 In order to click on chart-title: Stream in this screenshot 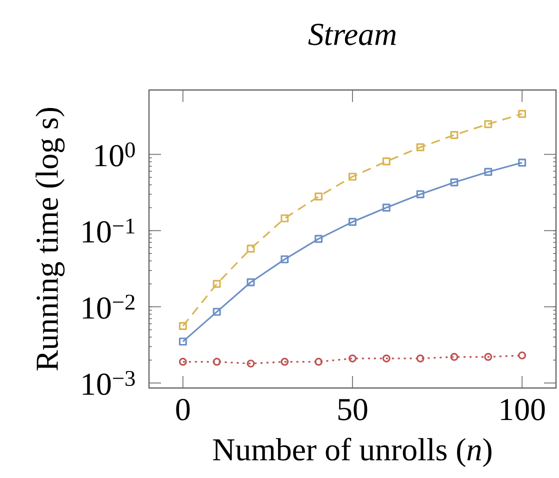, I will do `click(352, 35)`.